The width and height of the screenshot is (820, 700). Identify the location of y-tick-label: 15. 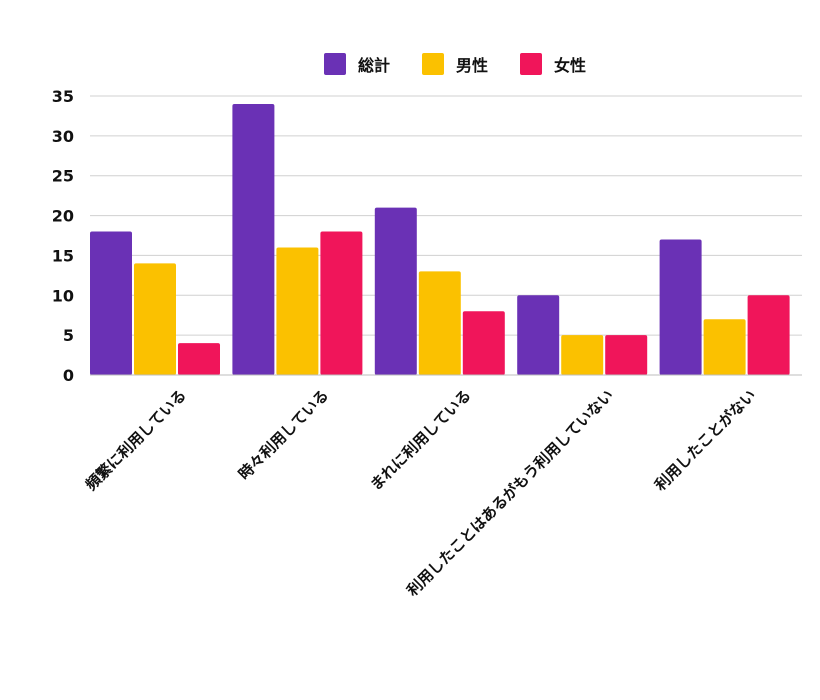
(63, 255).